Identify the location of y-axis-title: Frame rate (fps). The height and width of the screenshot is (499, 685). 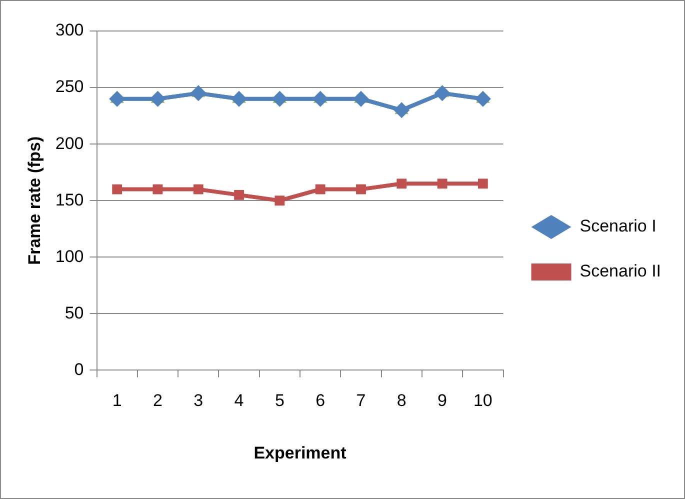
(34, 200).